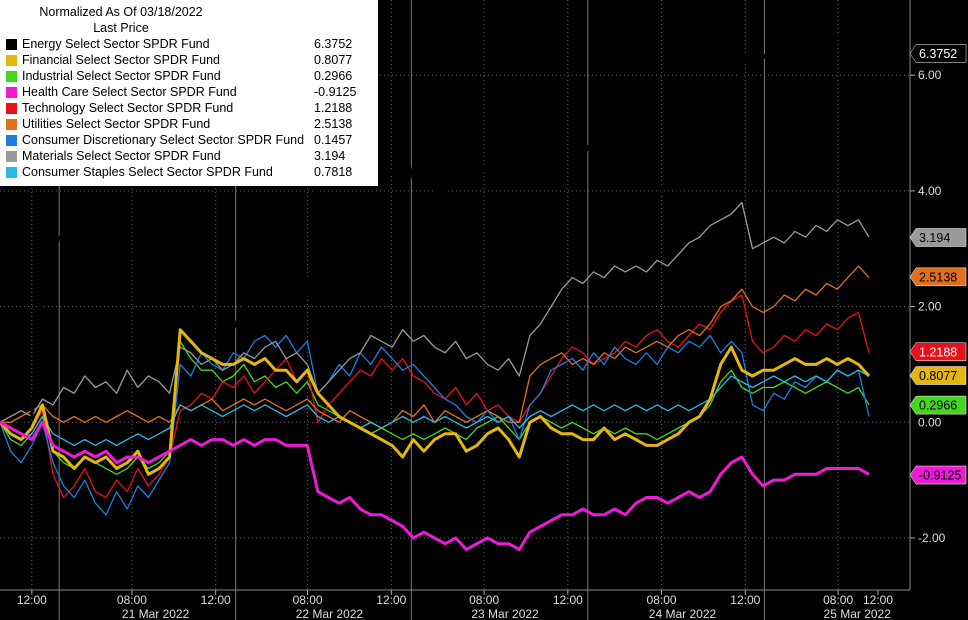 This screenshot has height=620, width=968. I want to click on legend-name: Consumer Staples Select Sector SPDR Fund, so click(147, 172).